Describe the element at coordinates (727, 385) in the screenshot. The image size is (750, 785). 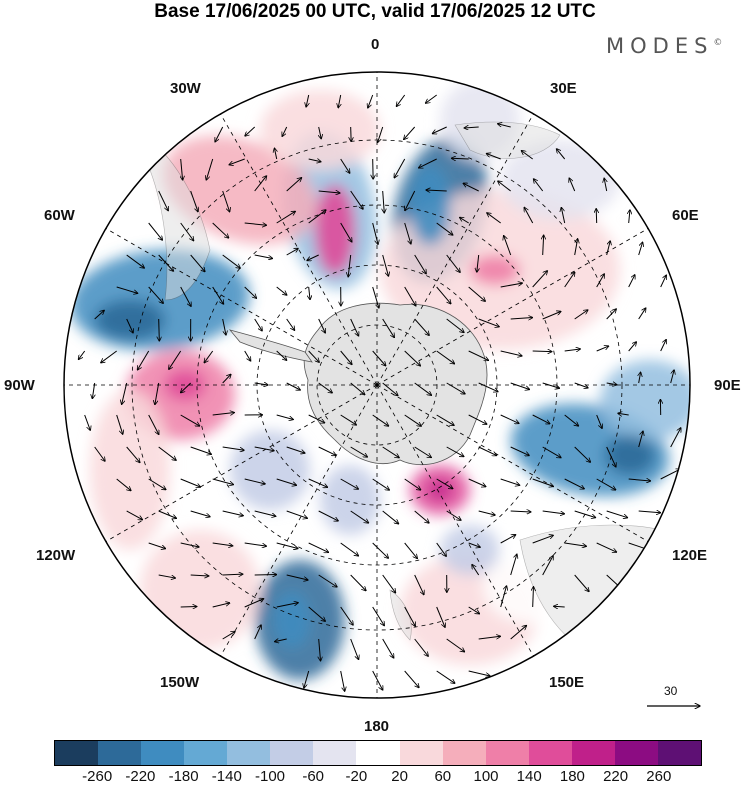
I see `lon-label-90e: 90E` at that location.